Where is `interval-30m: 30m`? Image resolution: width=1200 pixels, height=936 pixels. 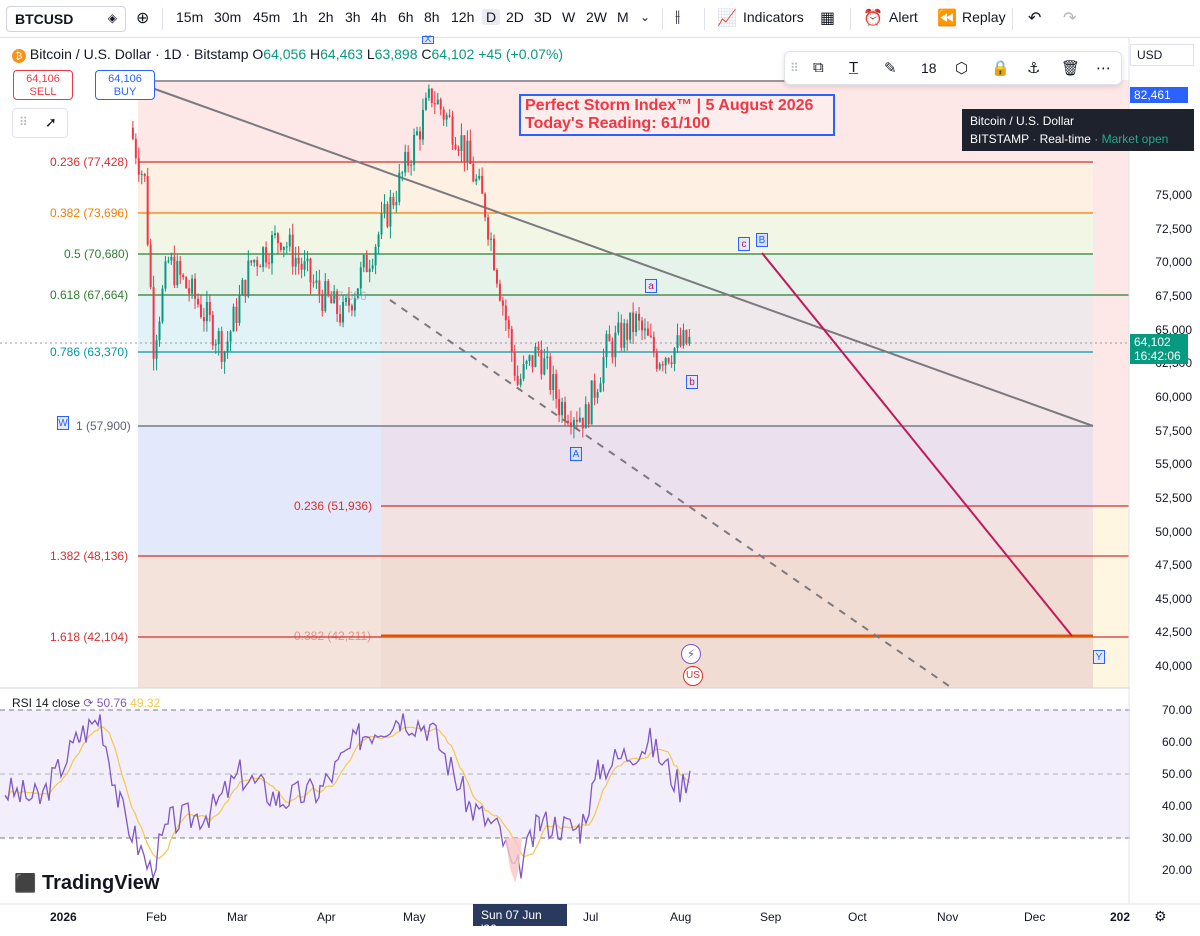
interval-30m: 30m is located at coordinates (228, 17).